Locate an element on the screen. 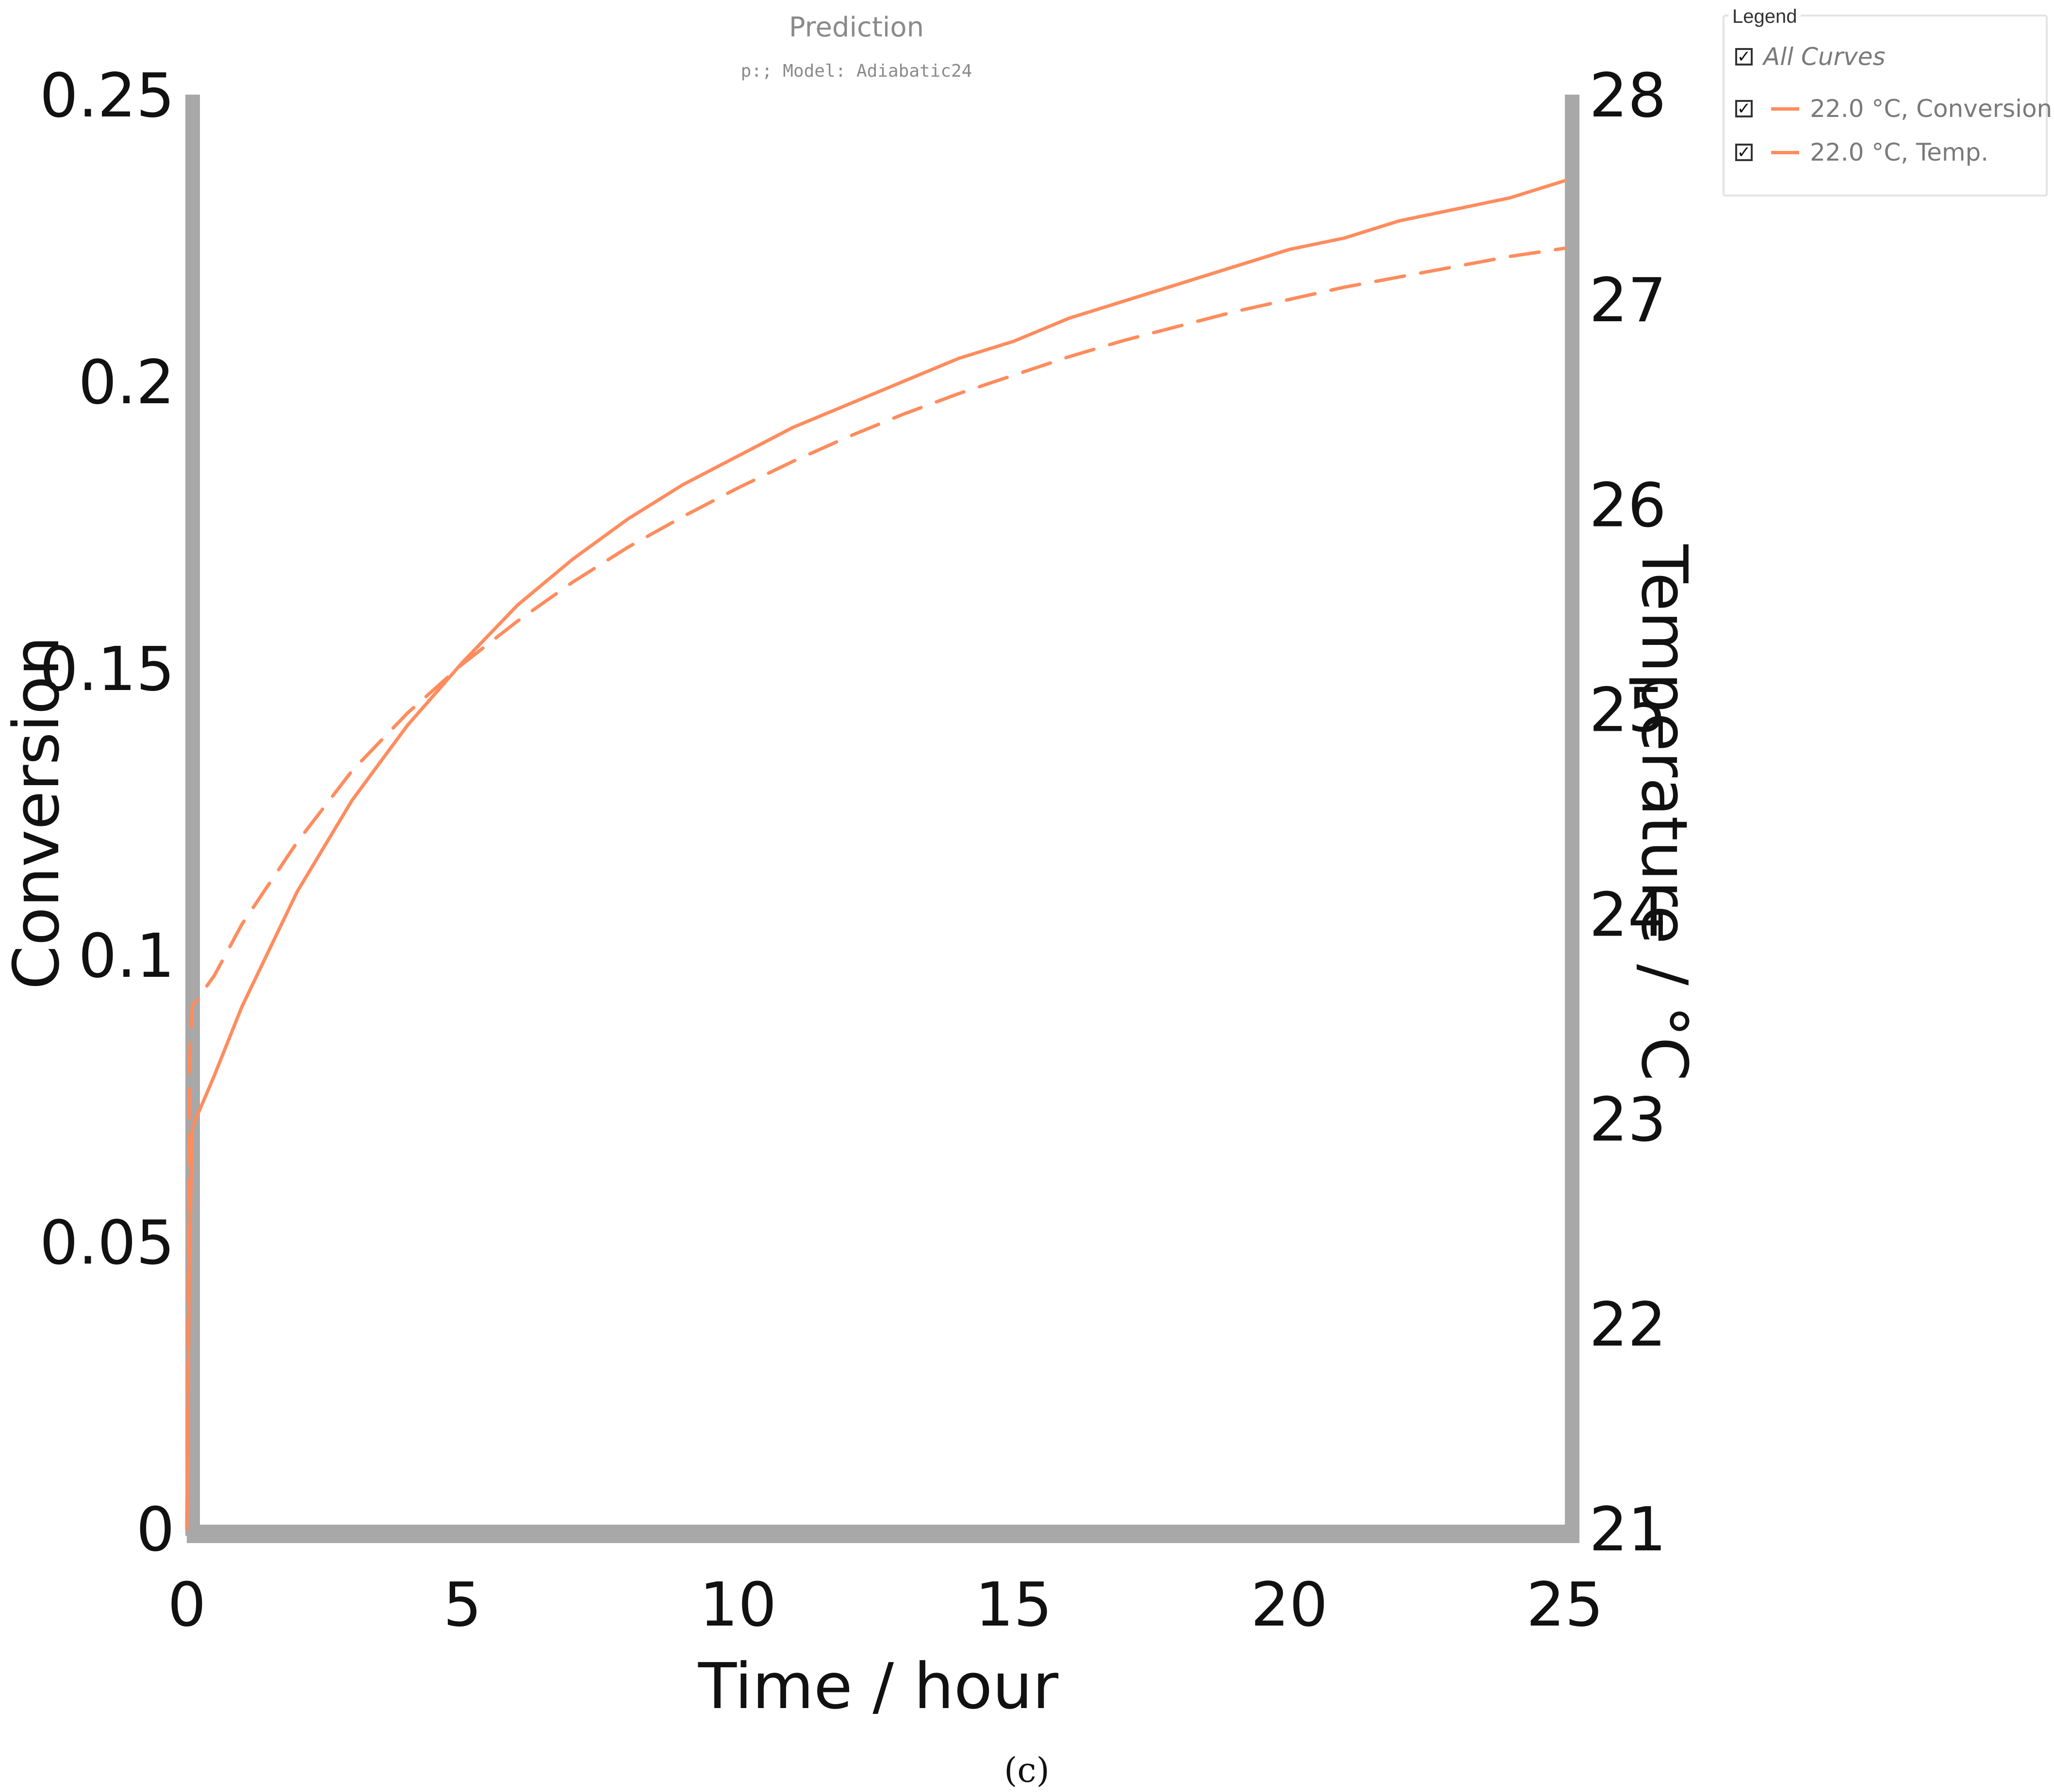 The image size is (2054, 1792). x-tick-label: 15 is located at coordinates (1013, 1605).